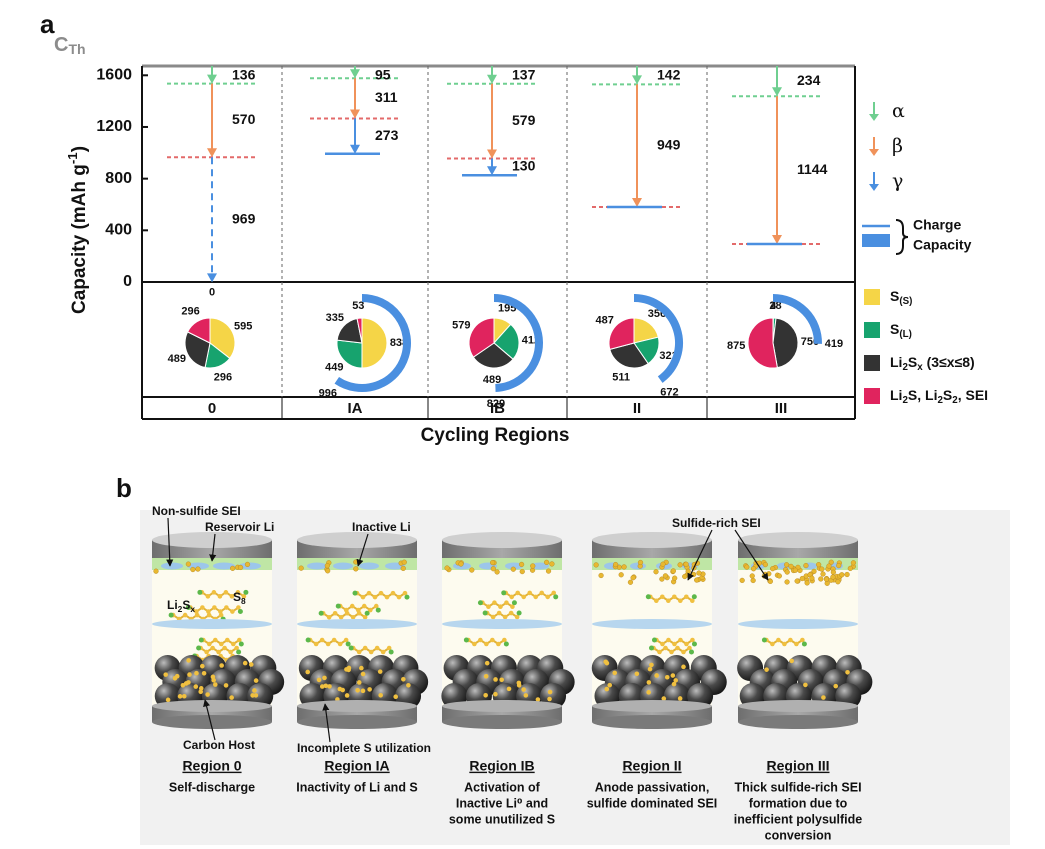 The image size is (1045, 849). Describe the element at coordinates (212, 292) in the screenshot. I see `charge-label: 0` at that location.